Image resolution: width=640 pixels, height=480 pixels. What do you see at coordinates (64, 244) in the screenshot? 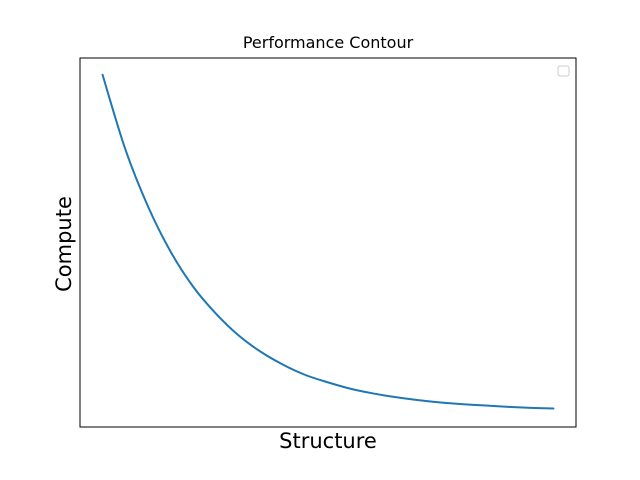
I see `y-axis-label: Compute` at bounding box center [64, 244].